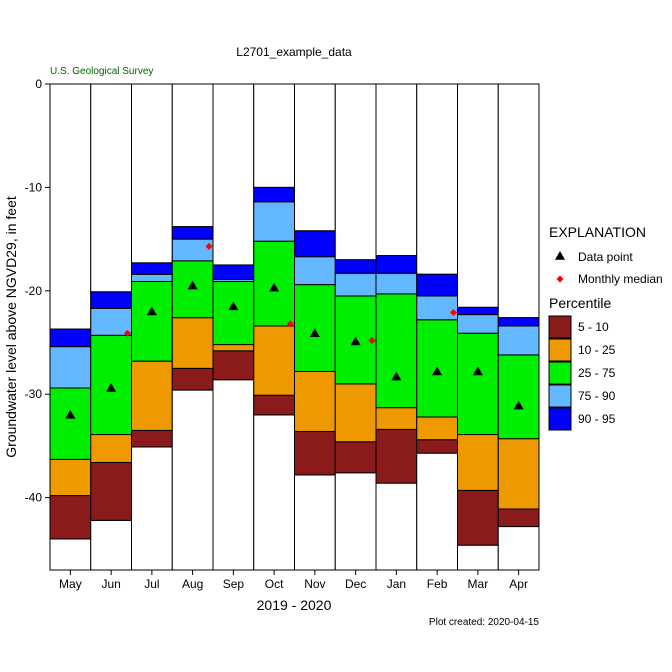 The height and width of the screenshot is (672, 672). Describe the element at coordinates (355, 521) in the screenshot. I see `below-p5-dec` at that location.